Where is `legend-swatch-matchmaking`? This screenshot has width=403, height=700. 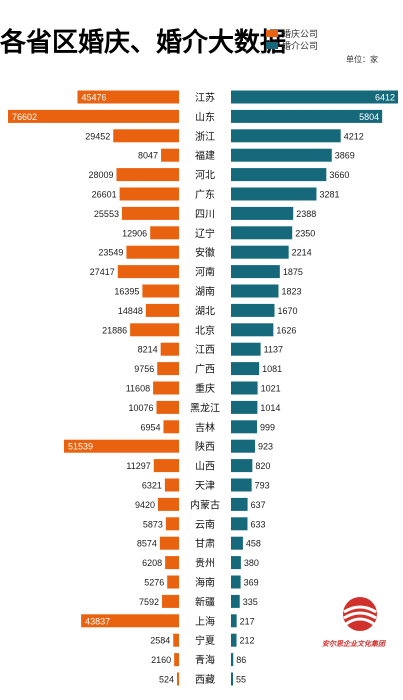
legend-swatch-matchmaking is located at coordinates (272, 45).